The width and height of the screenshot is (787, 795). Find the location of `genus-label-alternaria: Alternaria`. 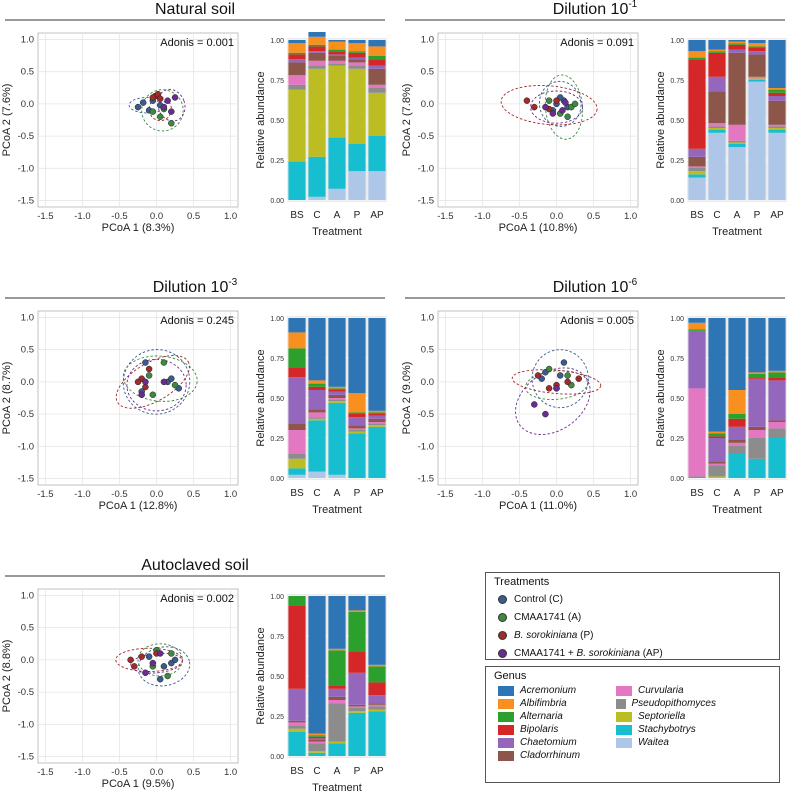

genus-label-alternaria: Alternaria is located at coordinates (541, 716).